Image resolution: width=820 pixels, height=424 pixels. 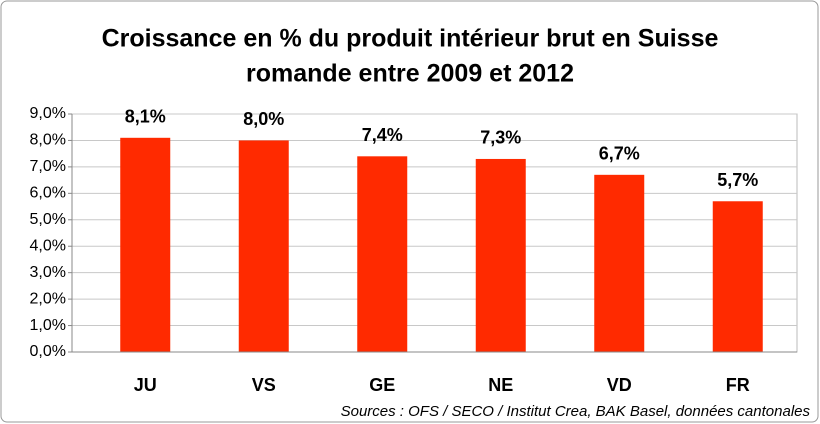 What do you see at coordinates (48, 166) in the screenshot?
I see `y-tick-label: 7,0%` at bounding box center [48, 166].